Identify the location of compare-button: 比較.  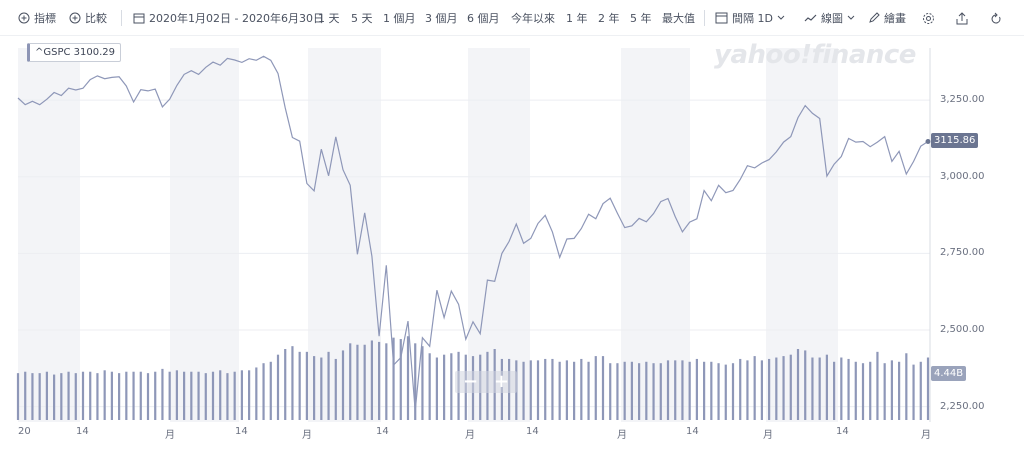
(88, 18).